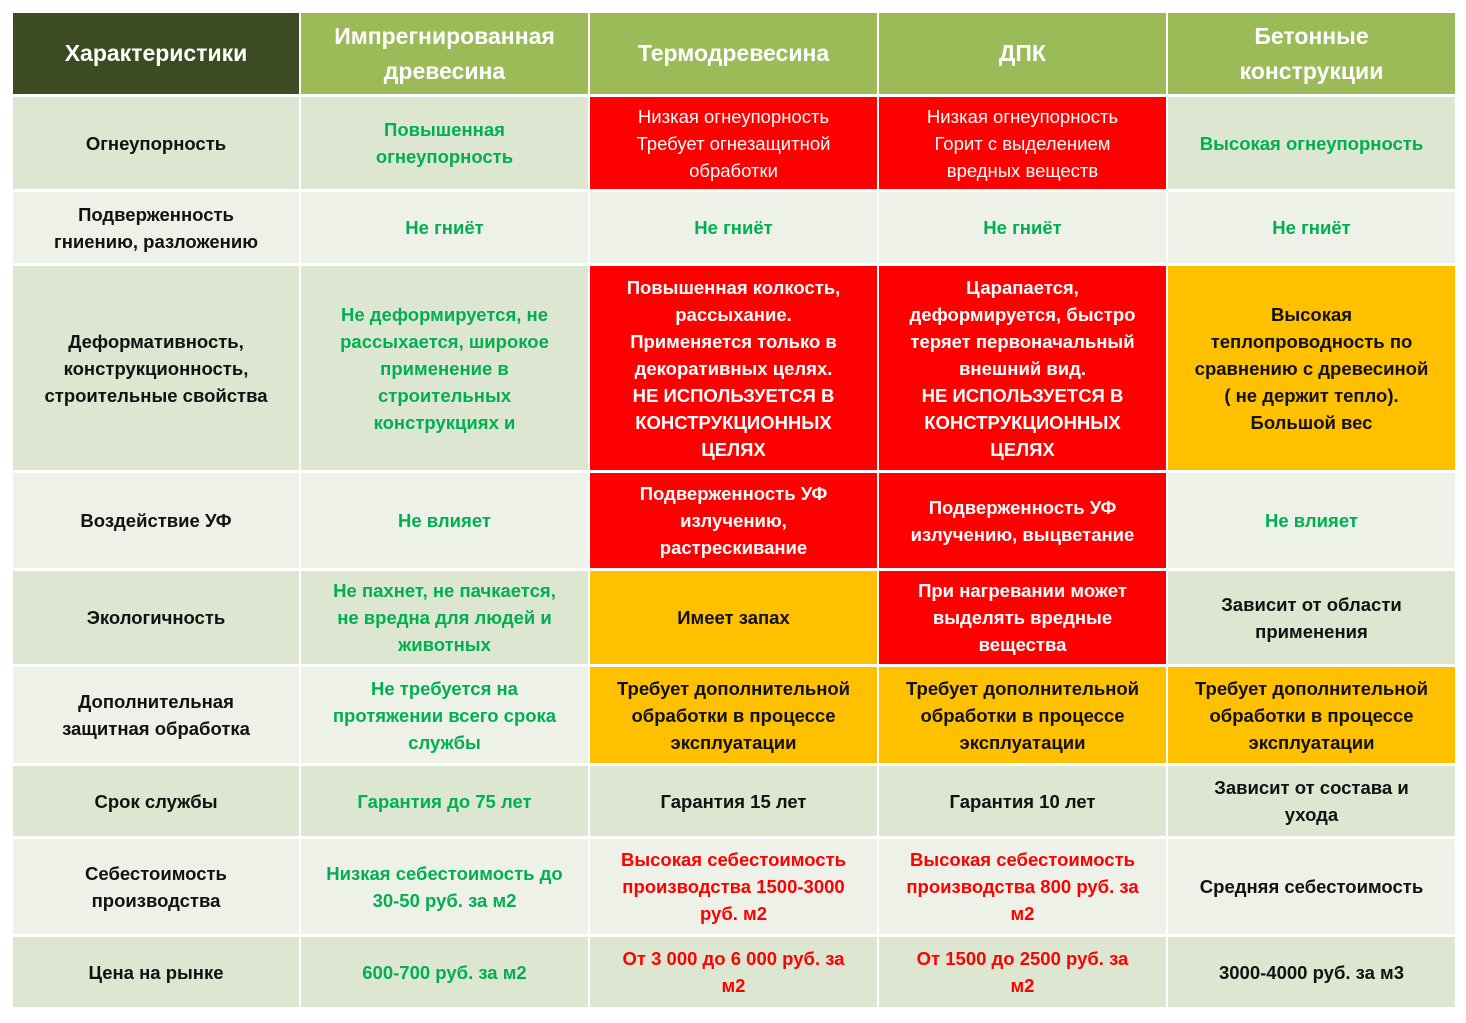  I want to click on table-cell: Повышенная огнеупорность, so click(444, 143).